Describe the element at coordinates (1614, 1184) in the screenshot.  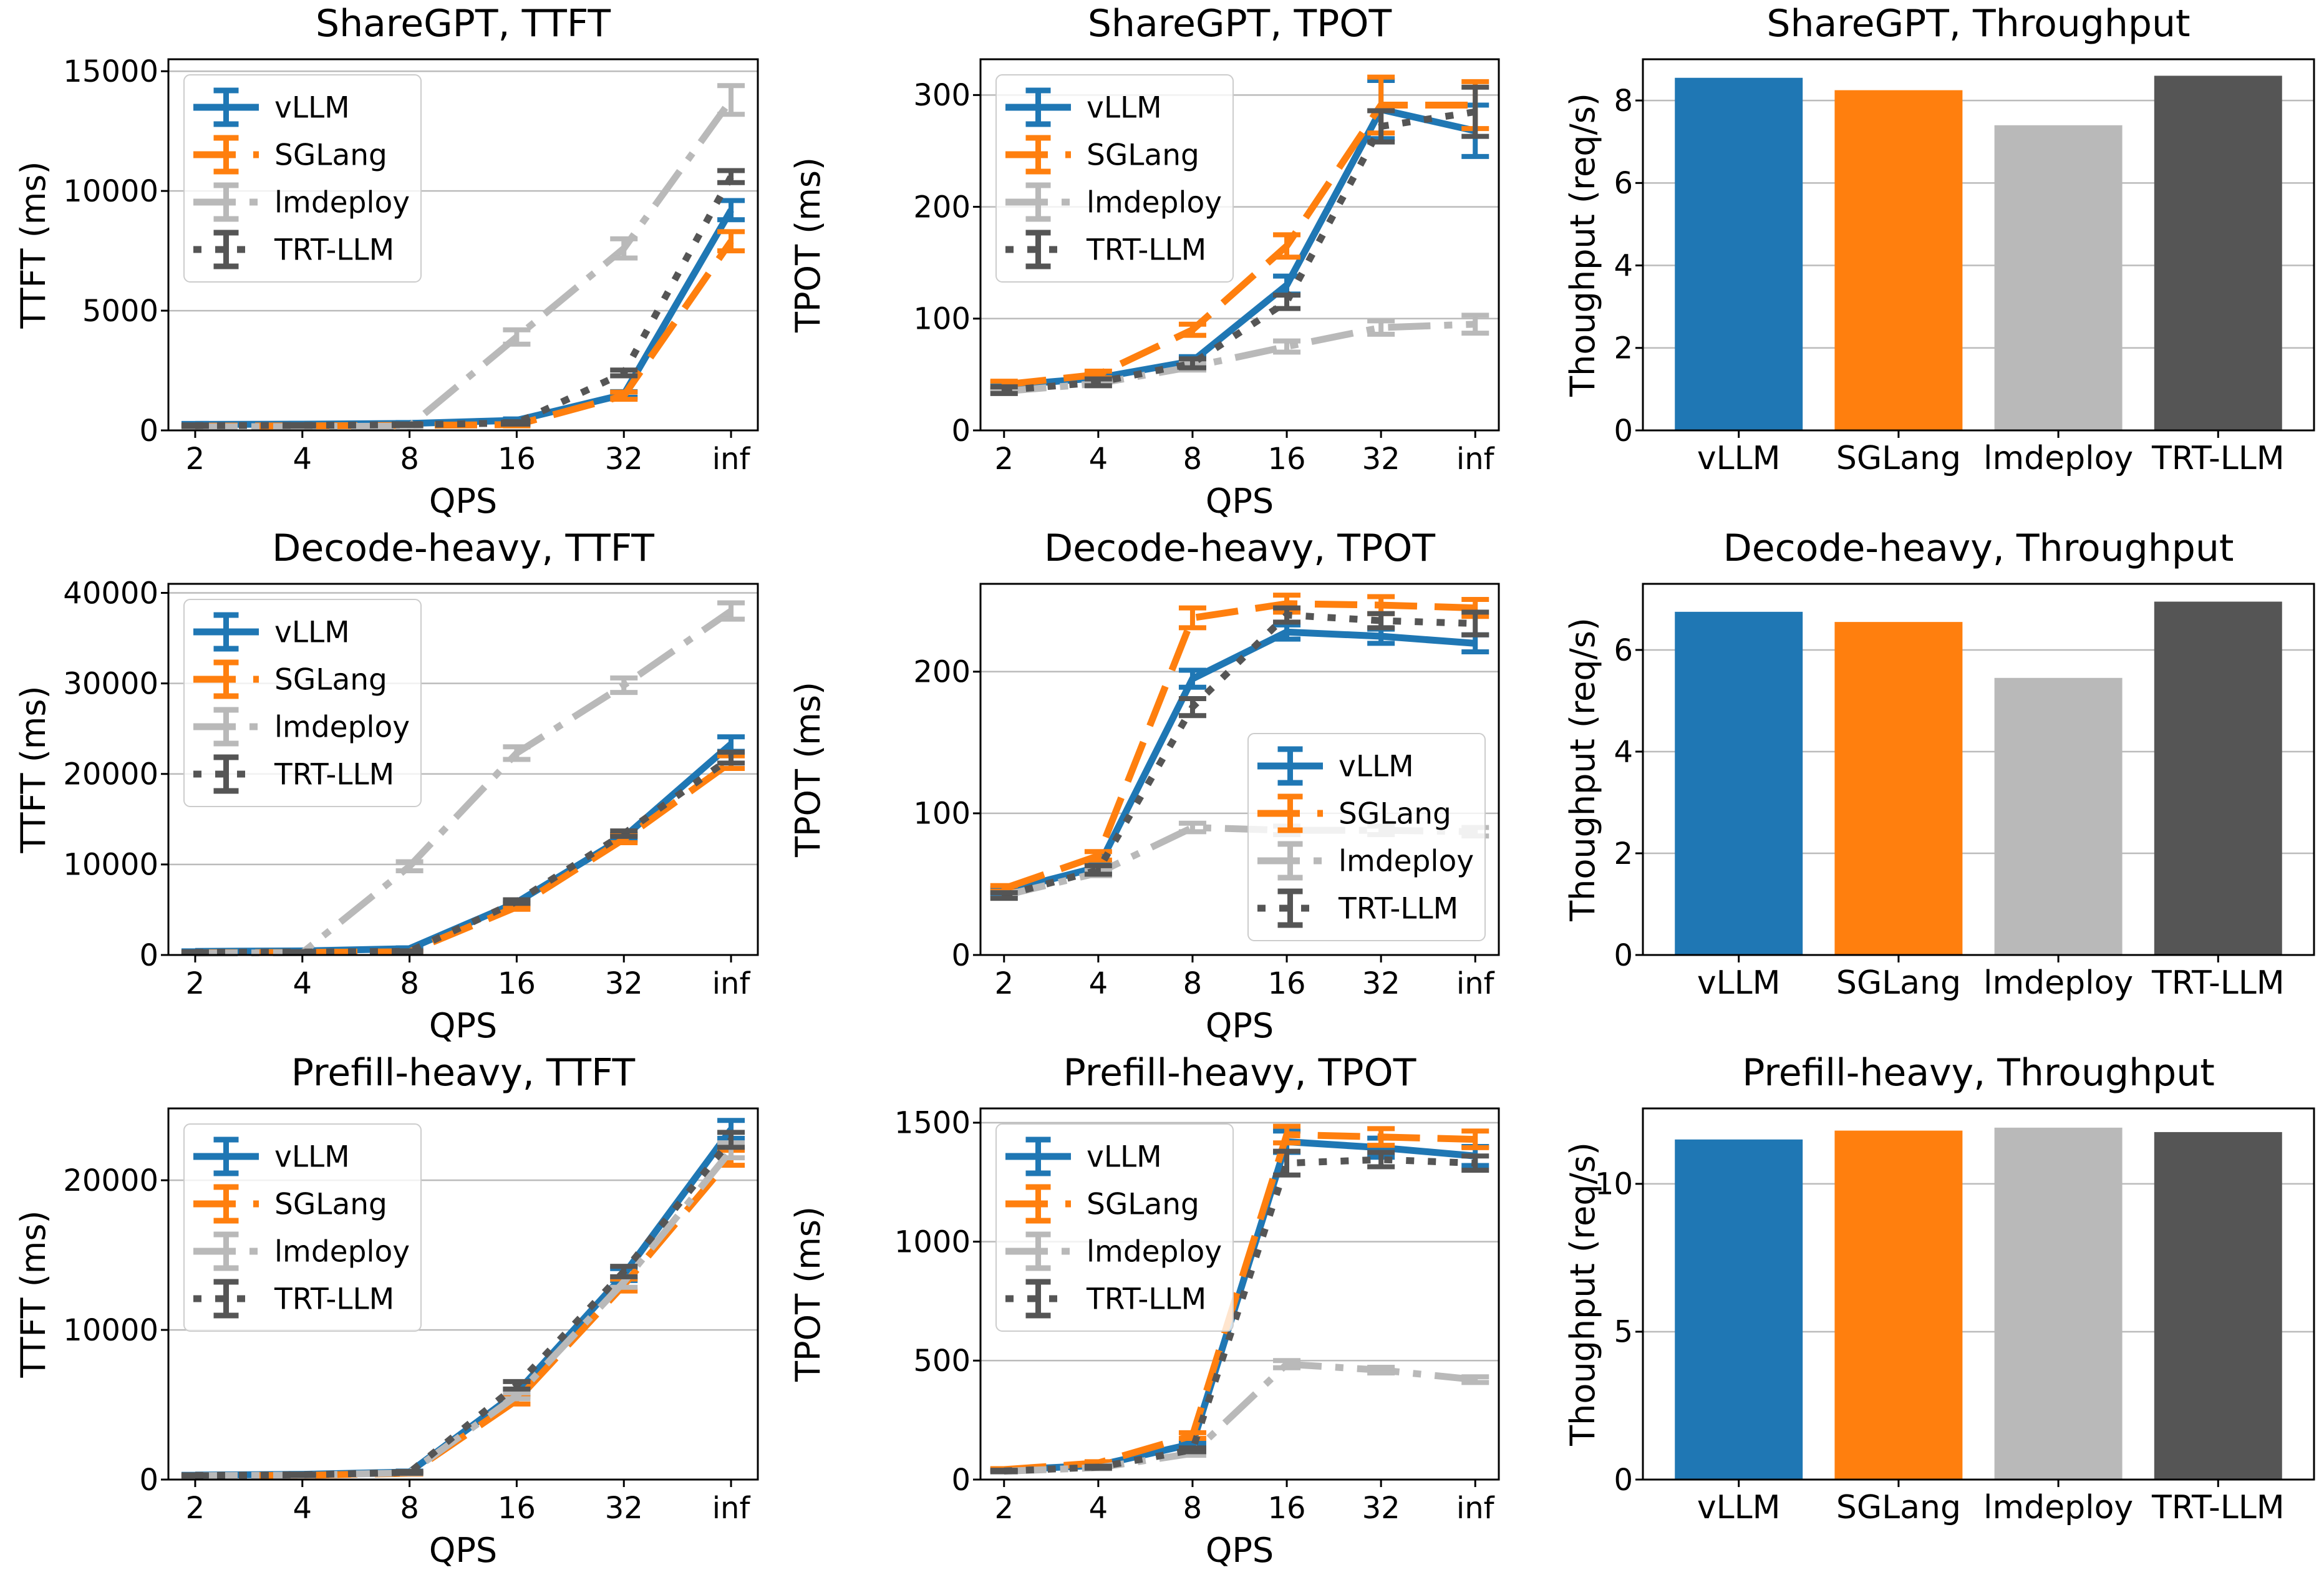
I see `y-tick-label: 10` at that location.